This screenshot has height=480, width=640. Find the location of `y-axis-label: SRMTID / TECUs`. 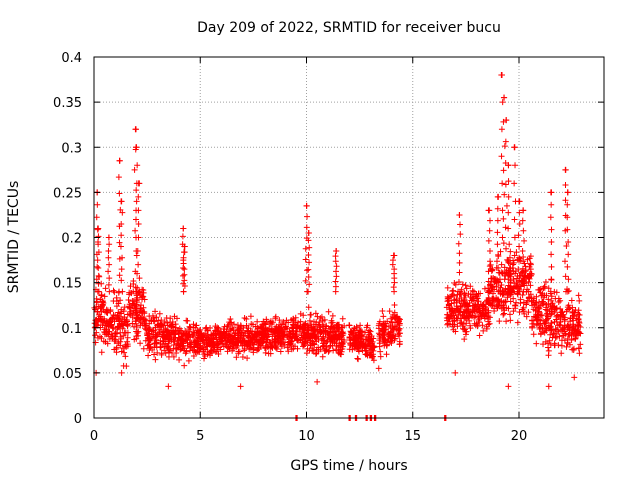

y-axis-label: SRMTID / TECUs is located at coordinates (14, 237).